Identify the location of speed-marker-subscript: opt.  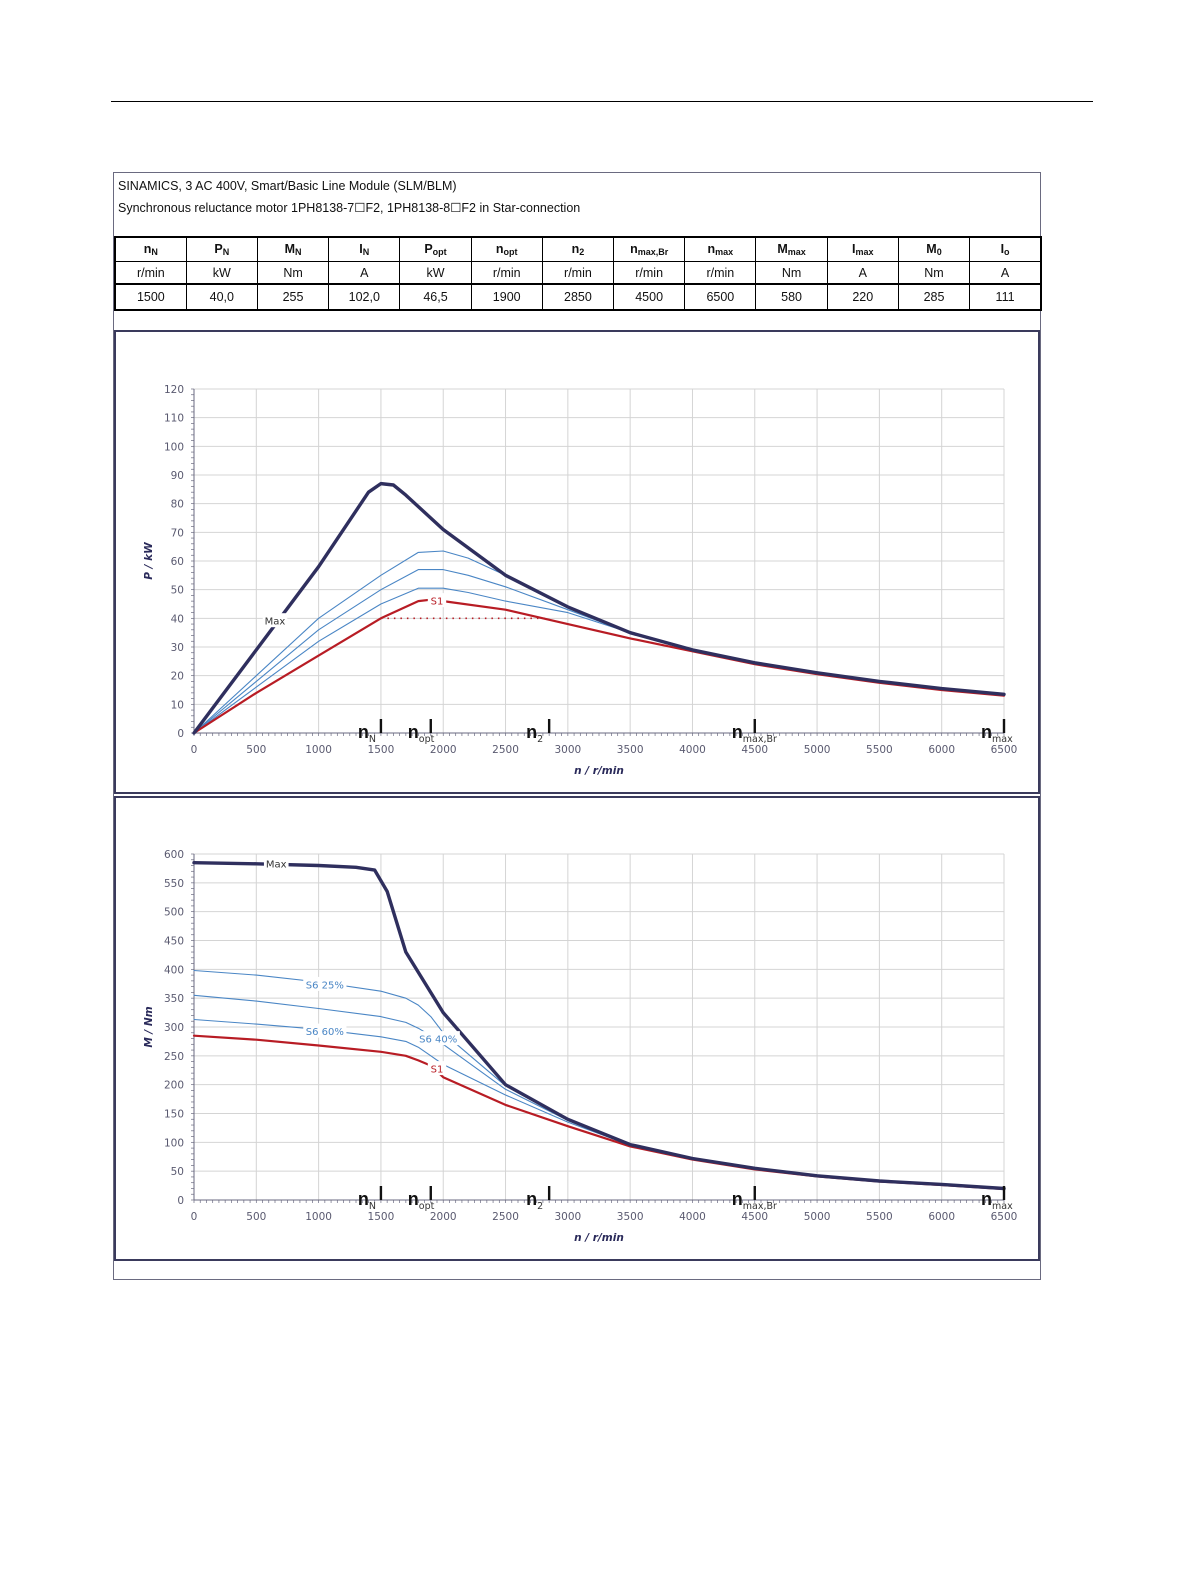
(427, 1206).